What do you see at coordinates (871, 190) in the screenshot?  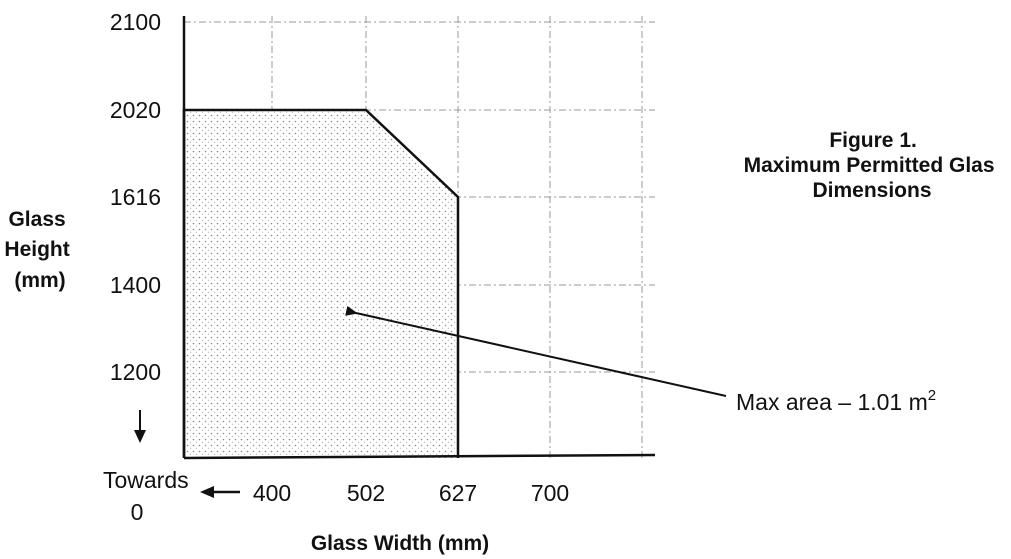 I see `figure-title-line-3: Dimensions` at bounding box center [871, 190].